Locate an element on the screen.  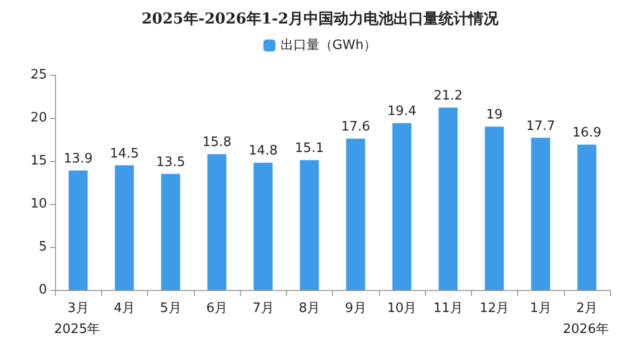
x-tick-label: 11月 is located at coordinates (448, 308).